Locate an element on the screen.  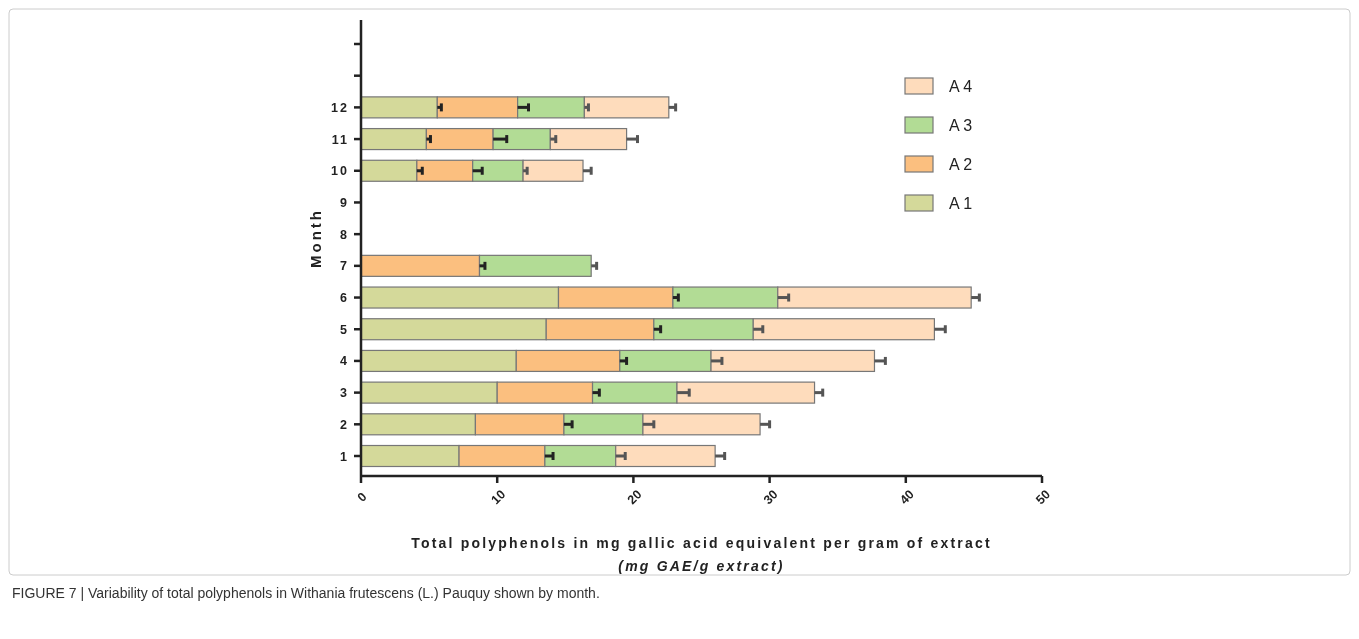
y-tick-label: 6 is located at coordinates (344, 298).